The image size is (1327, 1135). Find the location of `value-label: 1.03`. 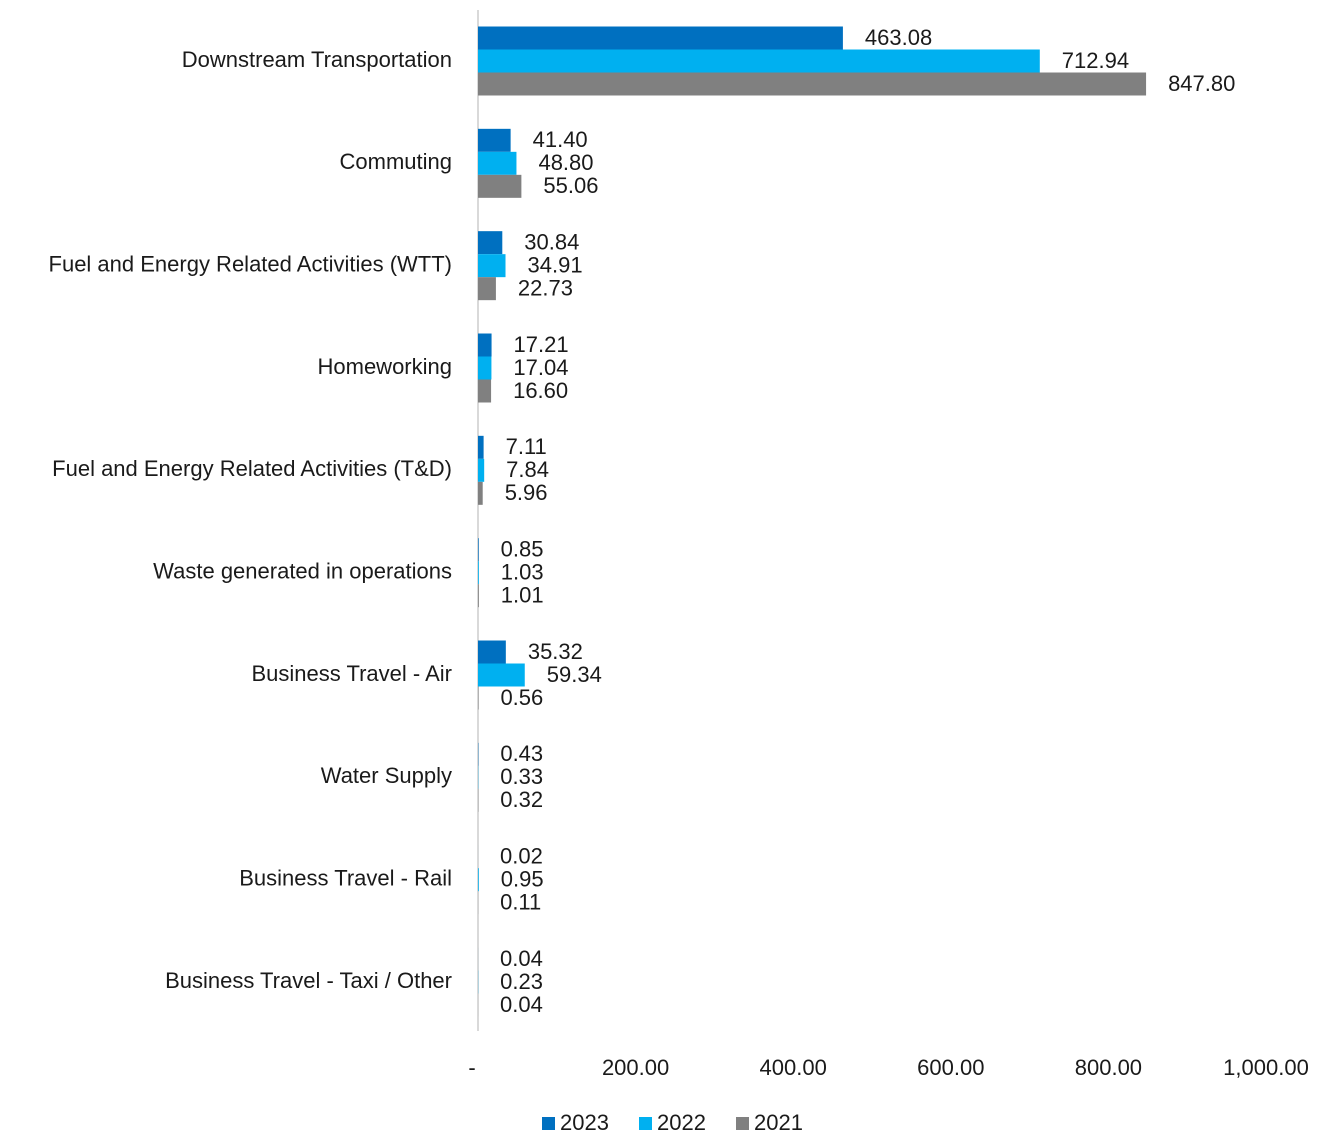

value-label: 1.03 is located at coordinates (522, 571).